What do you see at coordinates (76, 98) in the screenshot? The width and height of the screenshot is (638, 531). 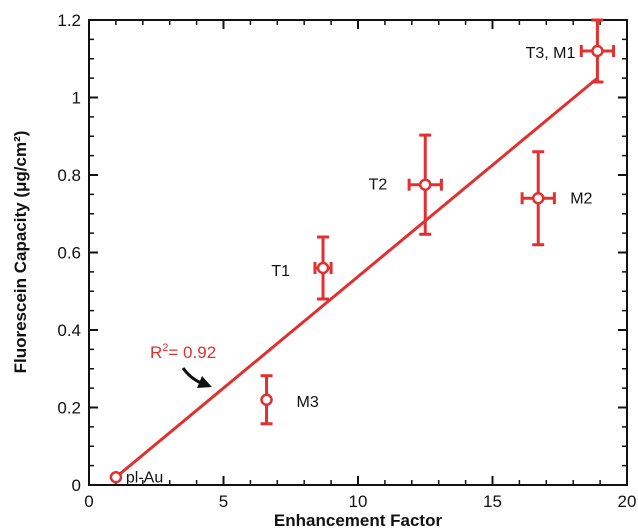 I see `y-tick-label: 1` at bounding box center [76, 98].